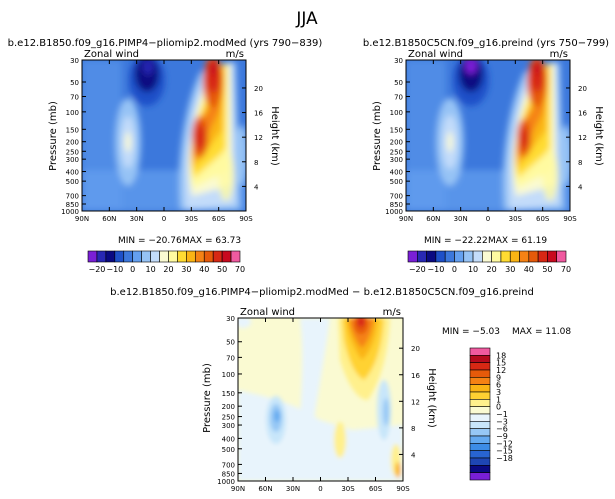  Describe the element at coordinates (504, 451) in the screenshot. I see `colorbar-label: −15` at that location.